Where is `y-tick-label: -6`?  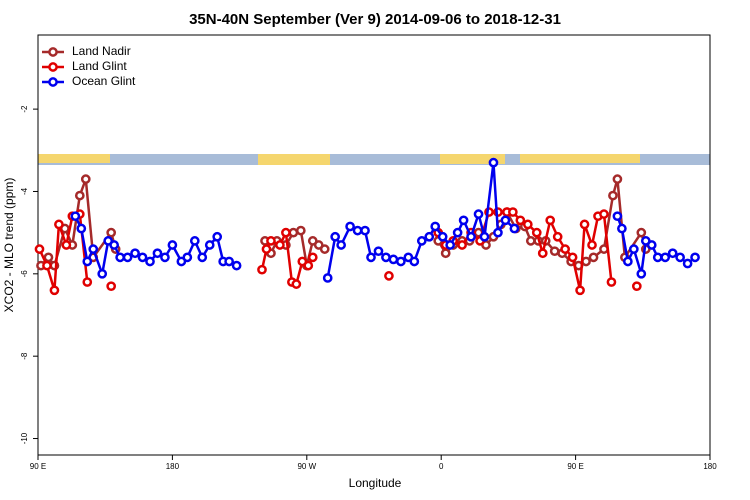
y-tick-label: -6 is located at coordinates (24, 274).